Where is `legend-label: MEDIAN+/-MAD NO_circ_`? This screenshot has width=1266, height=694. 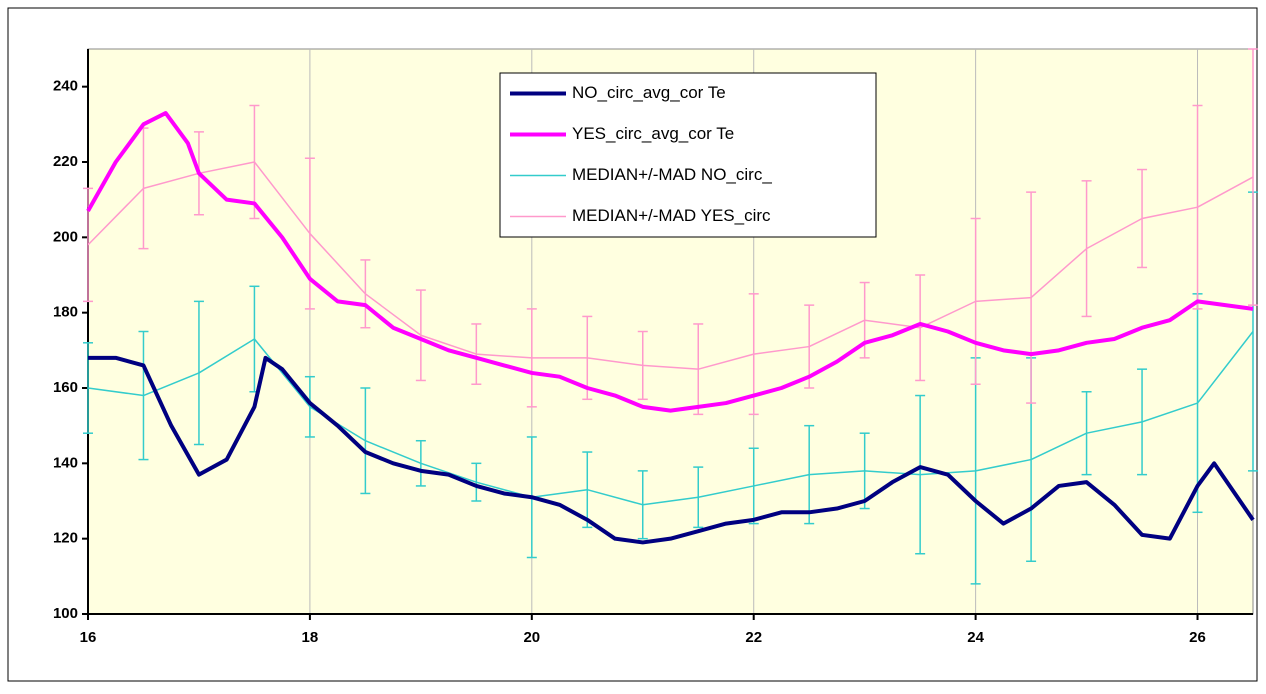
legend-label: MEDIAN+/-MAD NO_circ_ is located at coordinates (672, 174).